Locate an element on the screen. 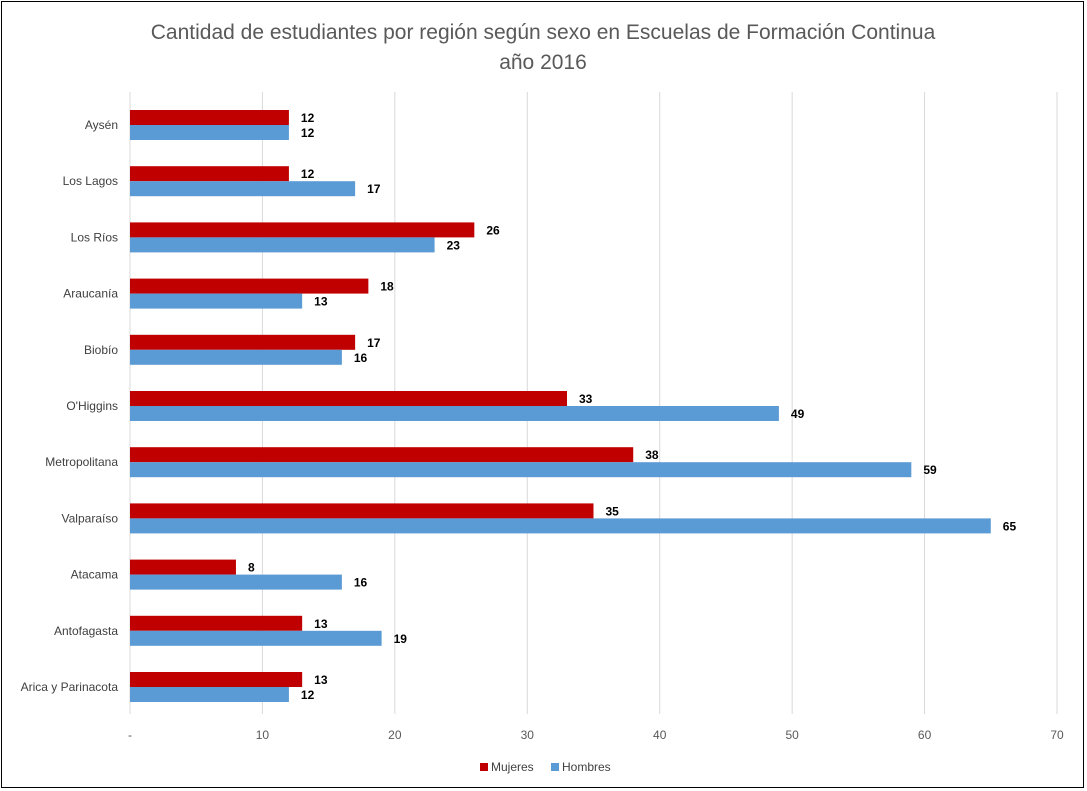 Image resolution: width=1087 pixels, height=791 pixels. legend-label: Hombres is located at coordinates (586, 767).